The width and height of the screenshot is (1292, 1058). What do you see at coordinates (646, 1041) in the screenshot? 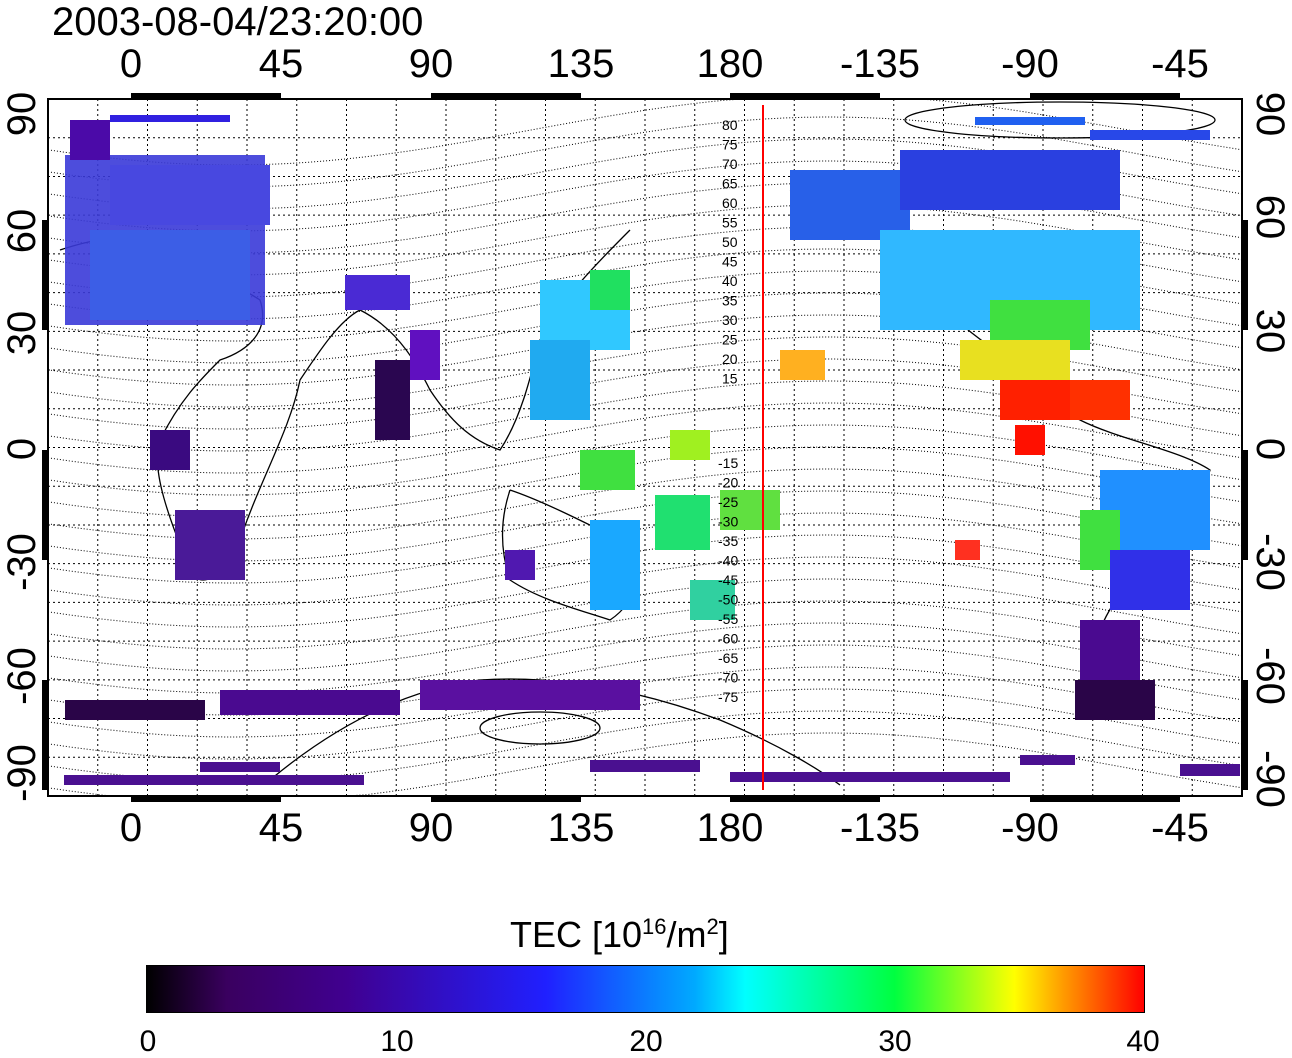
I see `colorbar-tick: 20` at bounding box center [646, 1041].